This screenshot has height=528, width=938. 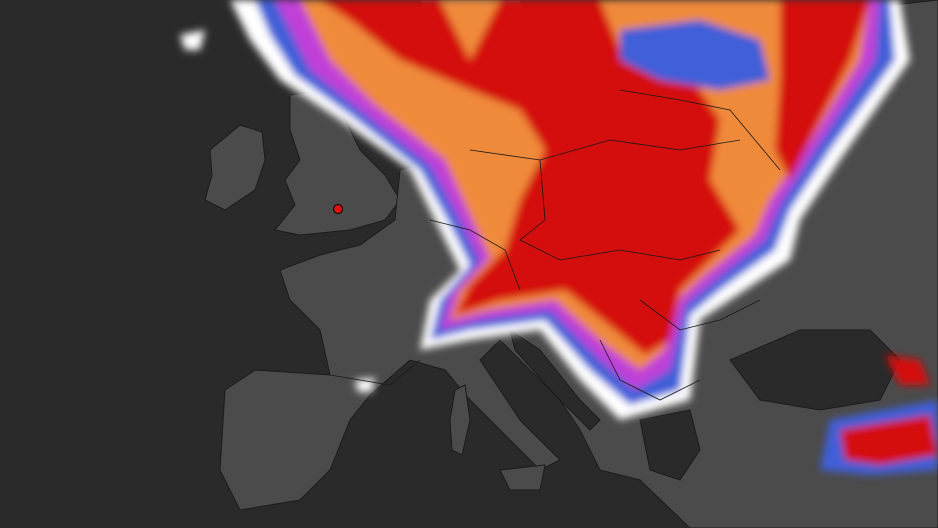 What do you see at coordinates (460, 420) in the screenshot?
I see `corsica-sardinia` at bounding box center [460, 420].